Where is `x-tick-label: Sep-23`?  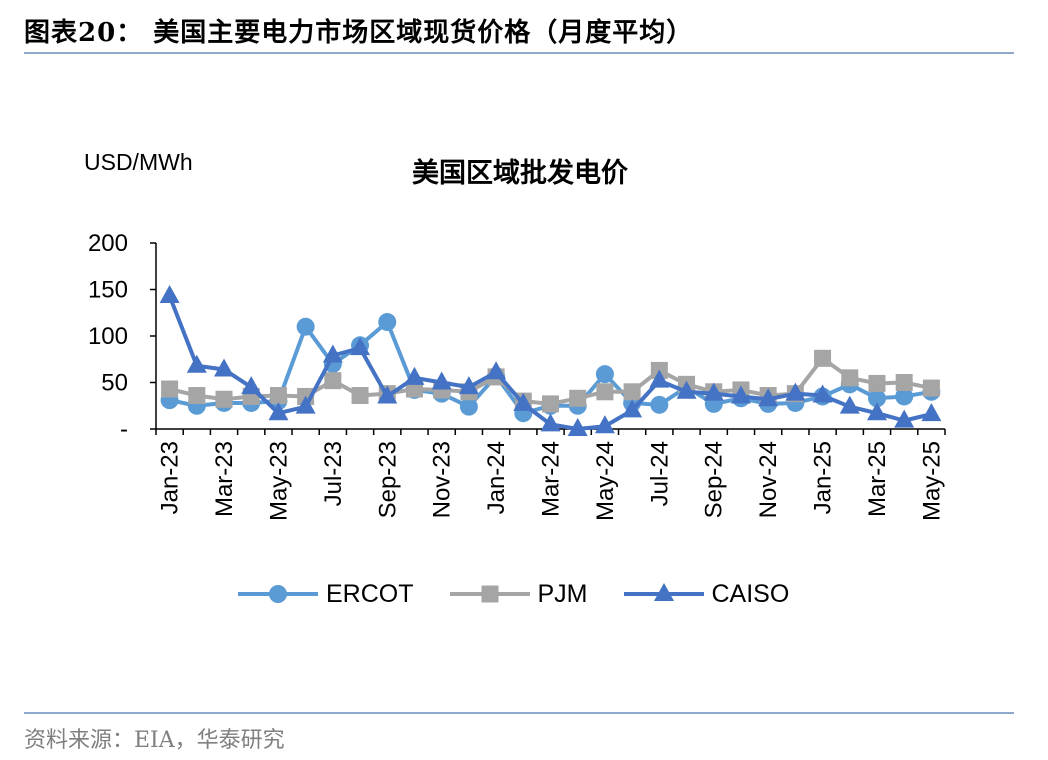
x-tick-label: Sep-23 is located at coordinates (387, 479).